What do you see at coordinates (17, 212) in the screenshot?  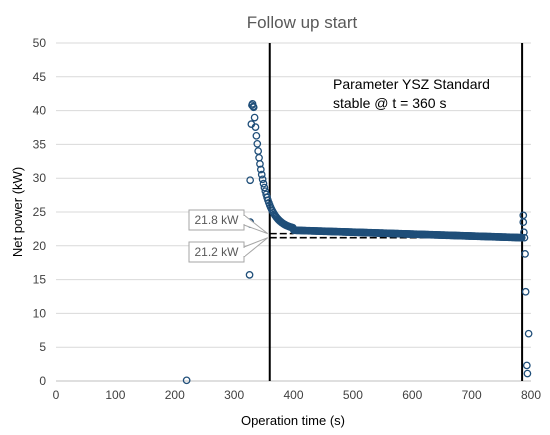 I see `y-axis-label: Net power (kW)` at bounding box center [17, 212].